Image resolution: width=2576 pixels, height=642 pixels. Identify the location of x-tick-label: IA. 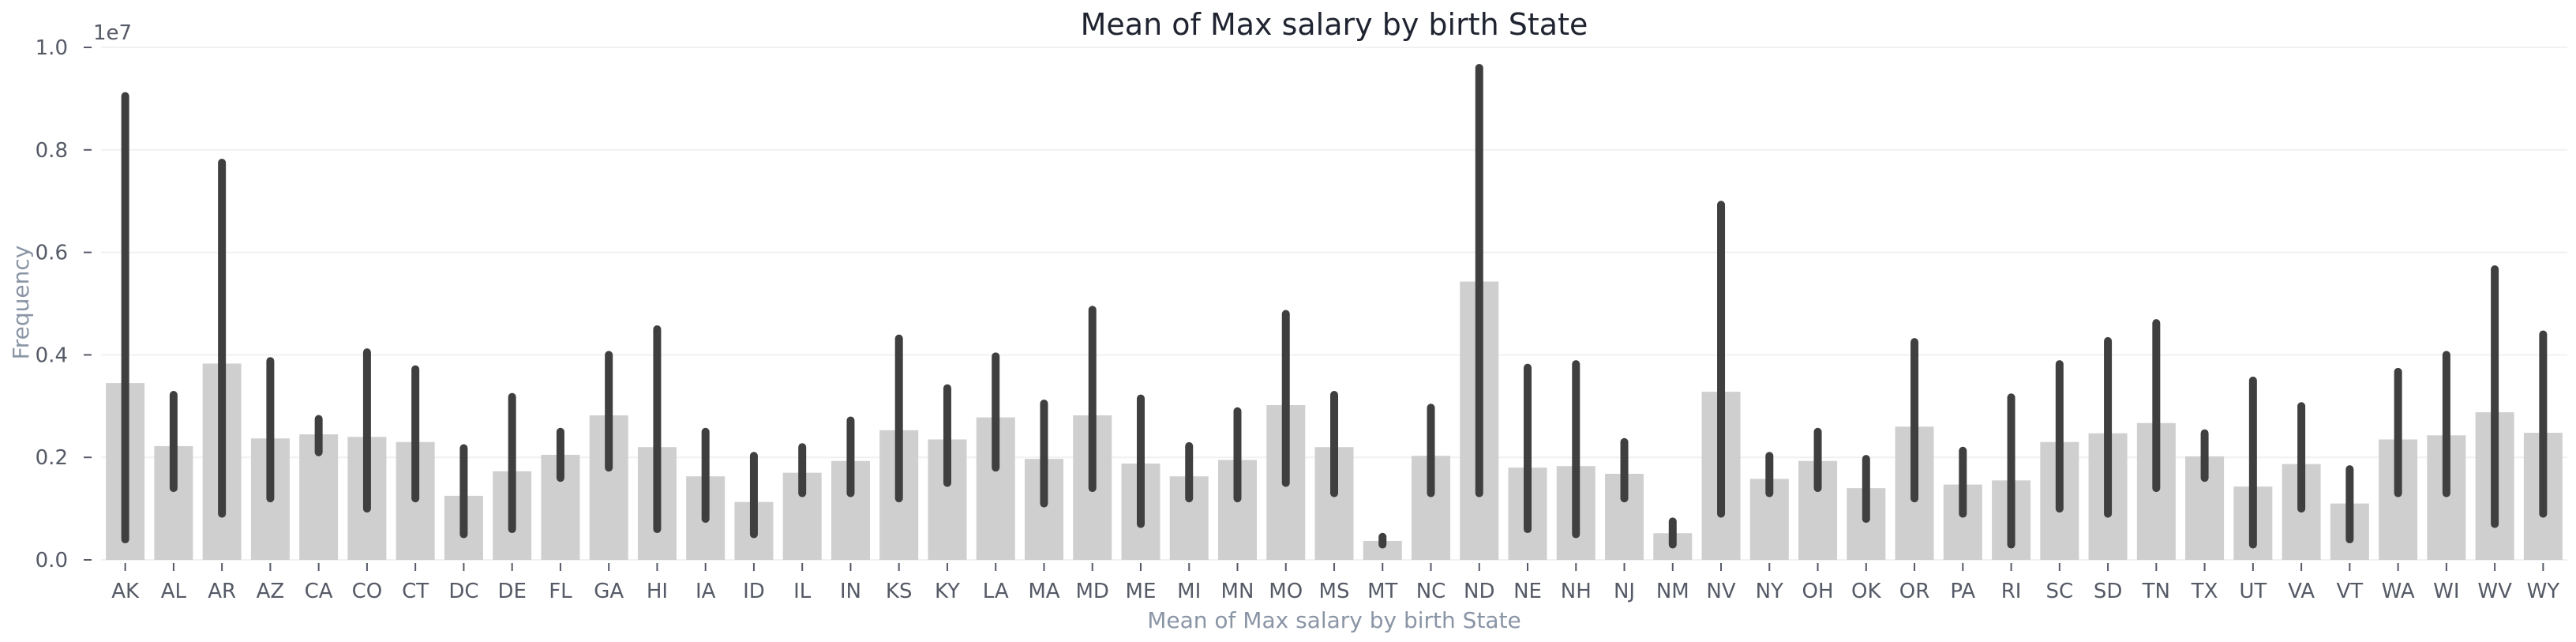
(706, 591).